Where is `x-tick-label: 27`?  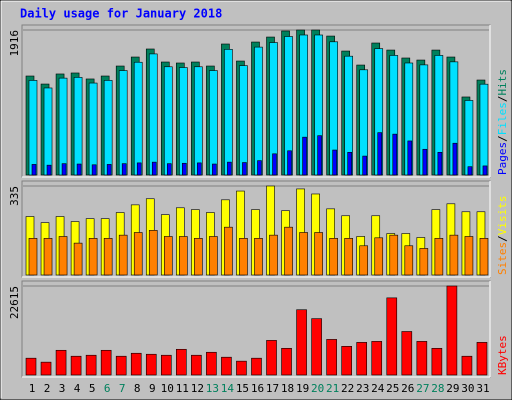
x-tick-label: 27 is located at coordinates (422, 388).